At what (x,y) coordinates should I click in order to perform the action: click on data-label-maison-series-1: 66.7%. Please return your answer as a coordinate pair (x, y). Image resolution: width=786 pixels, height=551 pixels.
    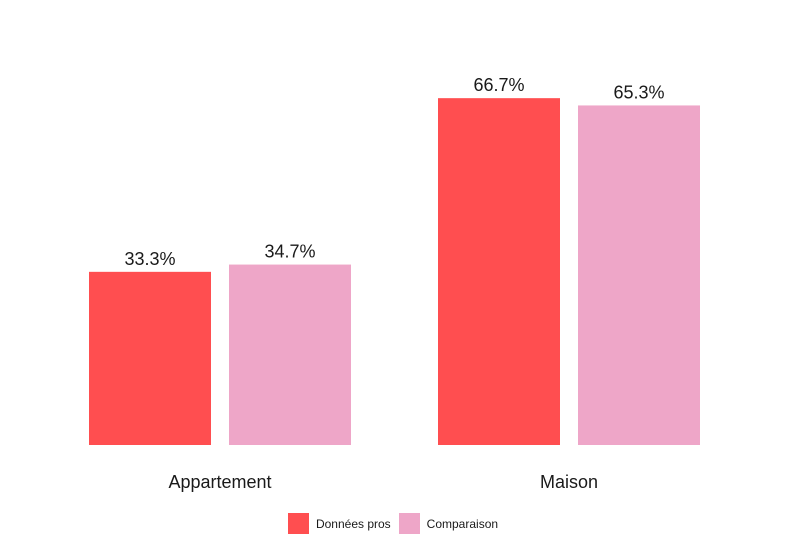
    Looking at the image, I should click on (498, 85).